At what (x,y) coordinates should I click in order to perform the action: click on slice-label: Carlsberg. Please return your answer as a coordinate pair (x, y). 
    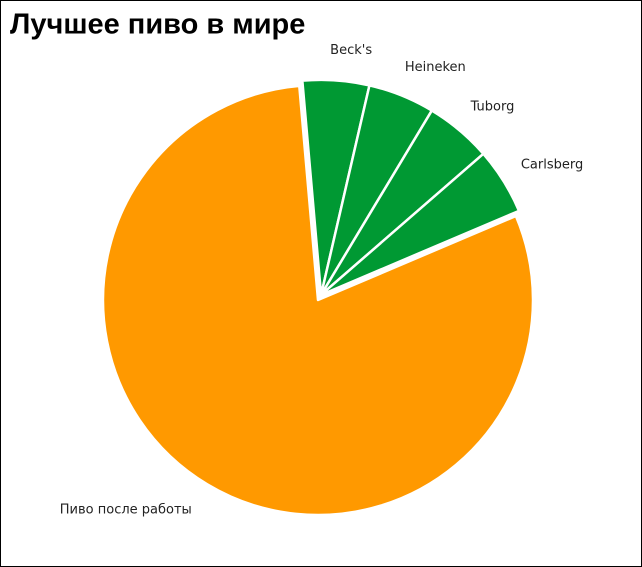
    Looking at the image, I should click on (552, 165).